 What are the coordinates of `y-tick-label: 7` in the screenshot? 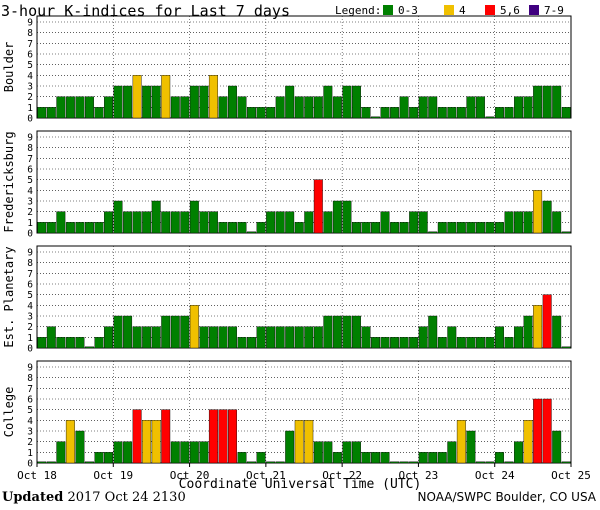 It's located at (30, 389).